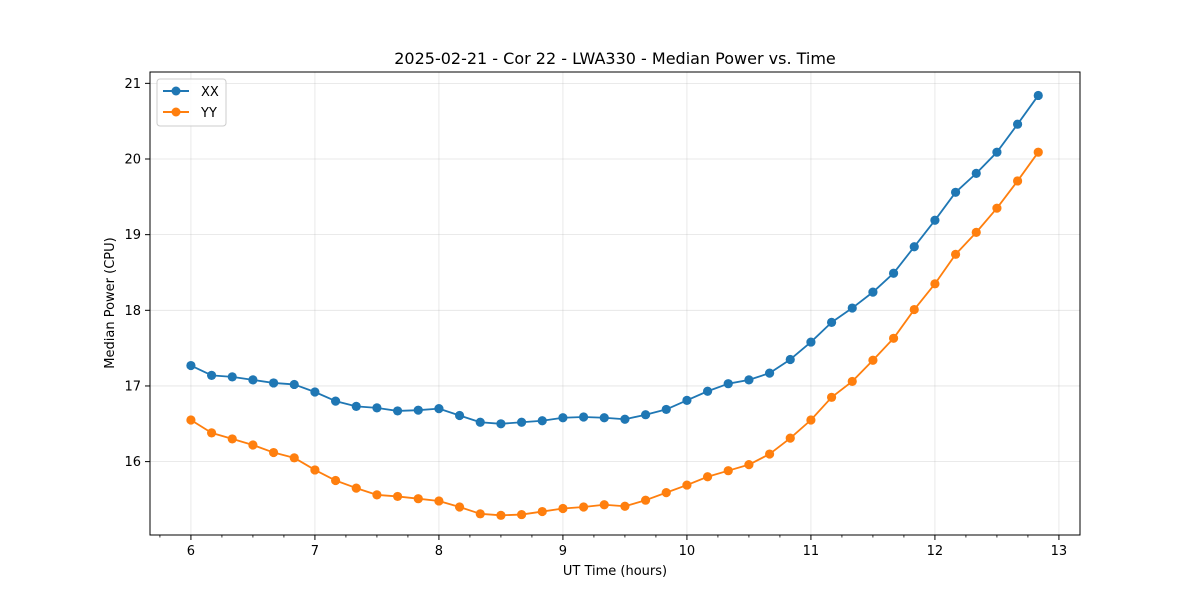  I want to click on y-axis-label: Median Power (CPU), so click(110, 302).